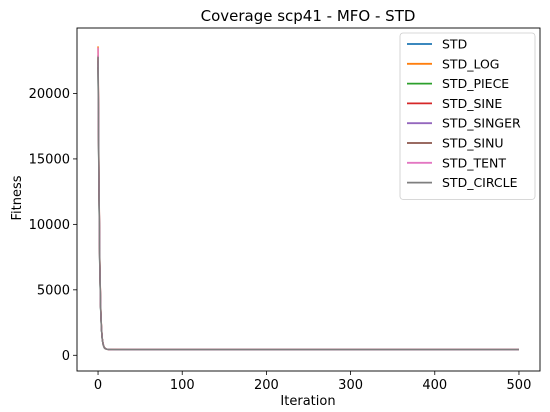 The image size is (550, 412). I want to click on legend-label: STD_SINU, so click(473, 143).